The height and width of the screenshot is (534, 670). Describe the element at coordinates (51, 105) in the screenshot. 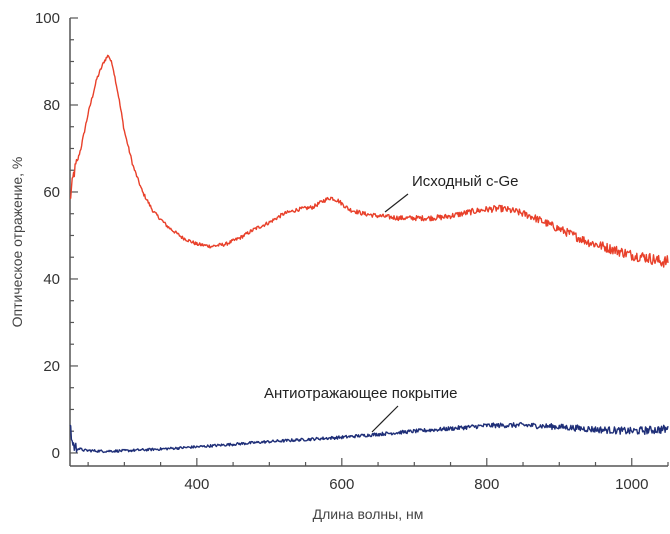

I see `y-tick-label: 80` at that location.